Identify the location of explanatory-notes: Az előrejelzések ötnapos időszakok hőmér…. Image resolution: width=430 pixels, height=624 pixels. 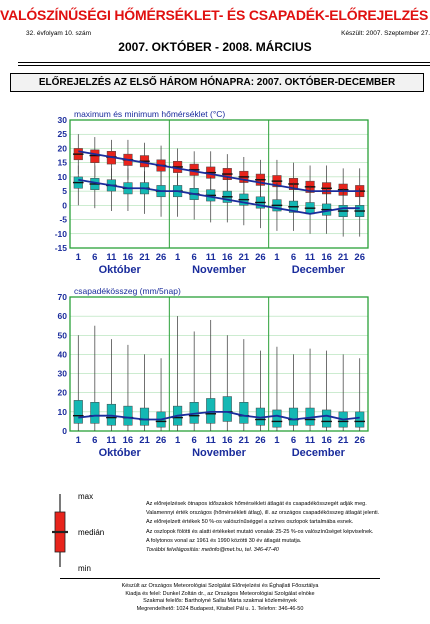
(288, 527).